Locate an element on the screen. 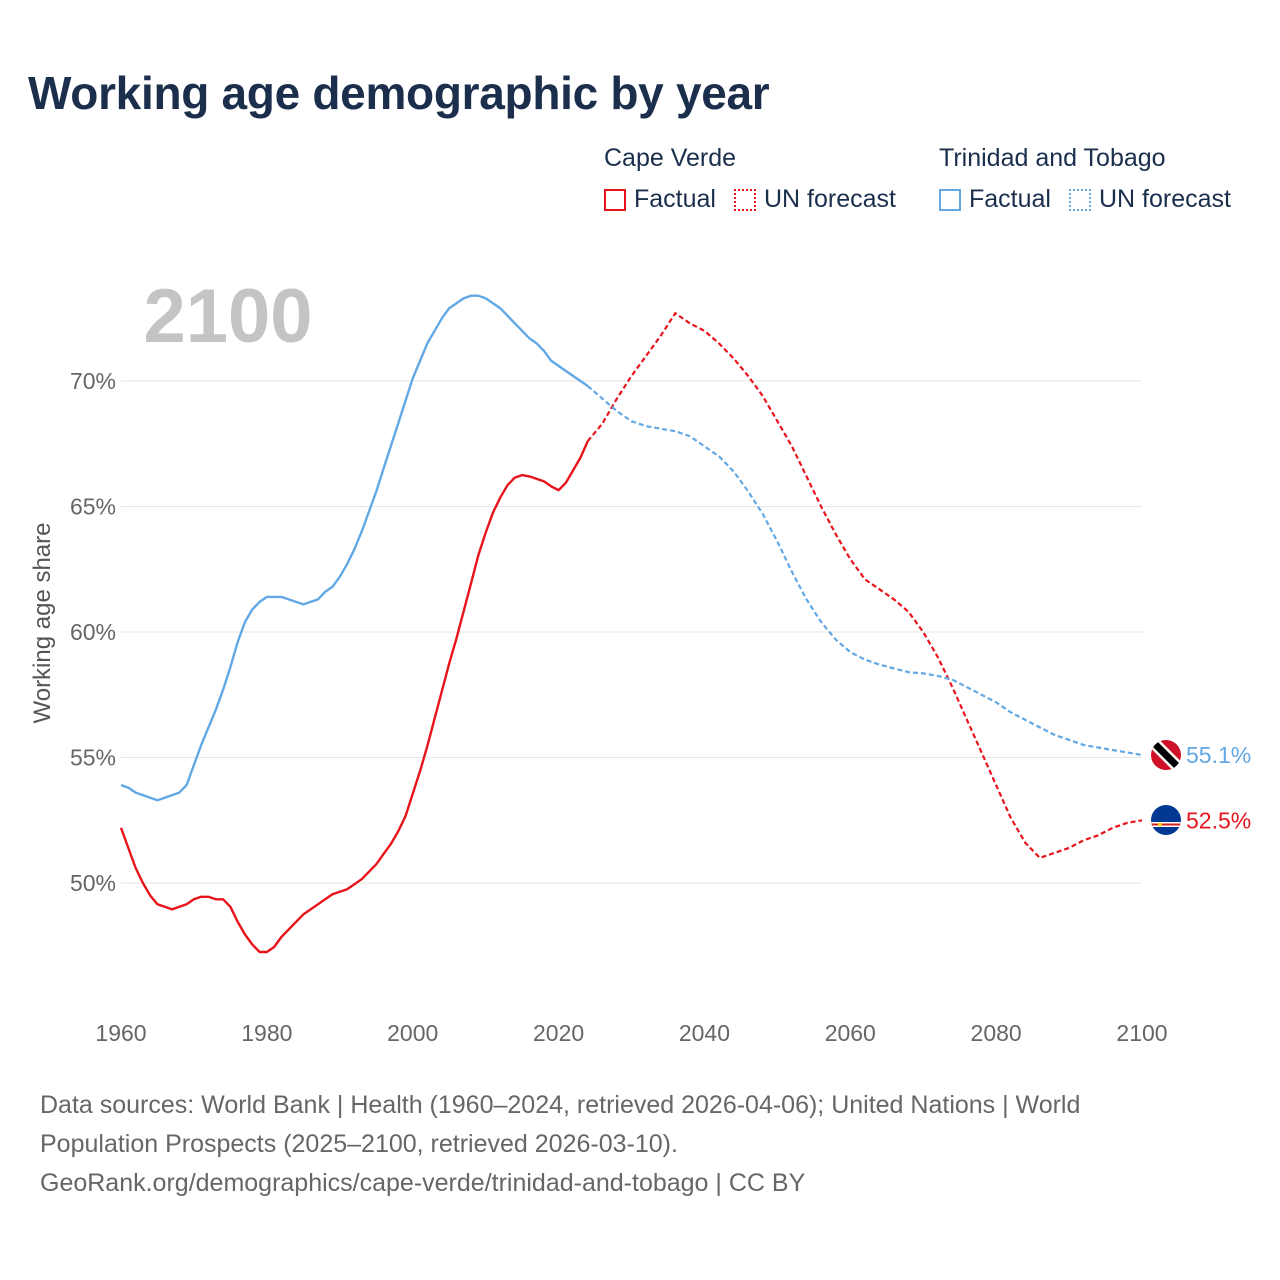  end-label-trinidad-and-tobago: 55.1% is located at coordinates (1218, 755).